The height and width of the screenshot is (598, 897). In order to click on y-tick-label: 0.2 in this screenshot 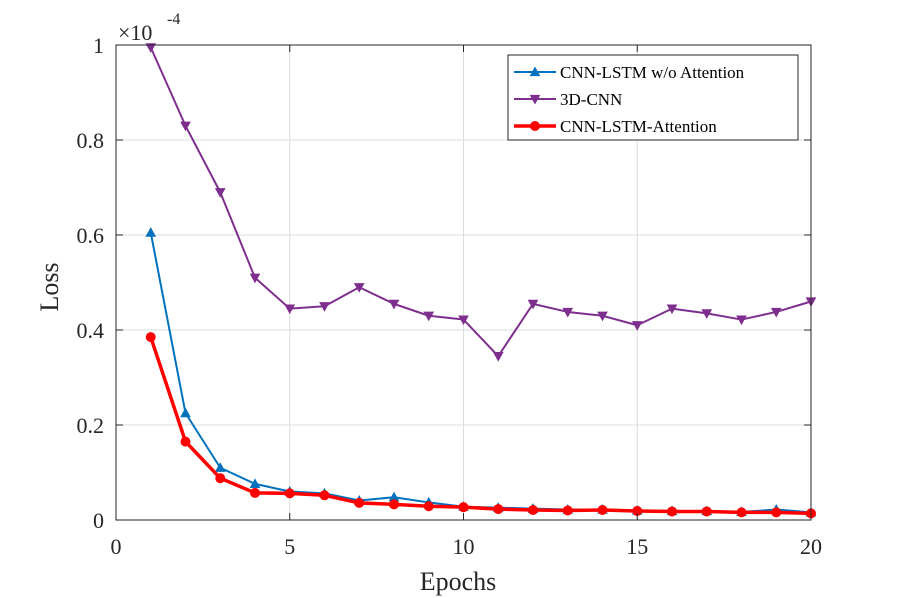, I will do `click(91, 425)`.